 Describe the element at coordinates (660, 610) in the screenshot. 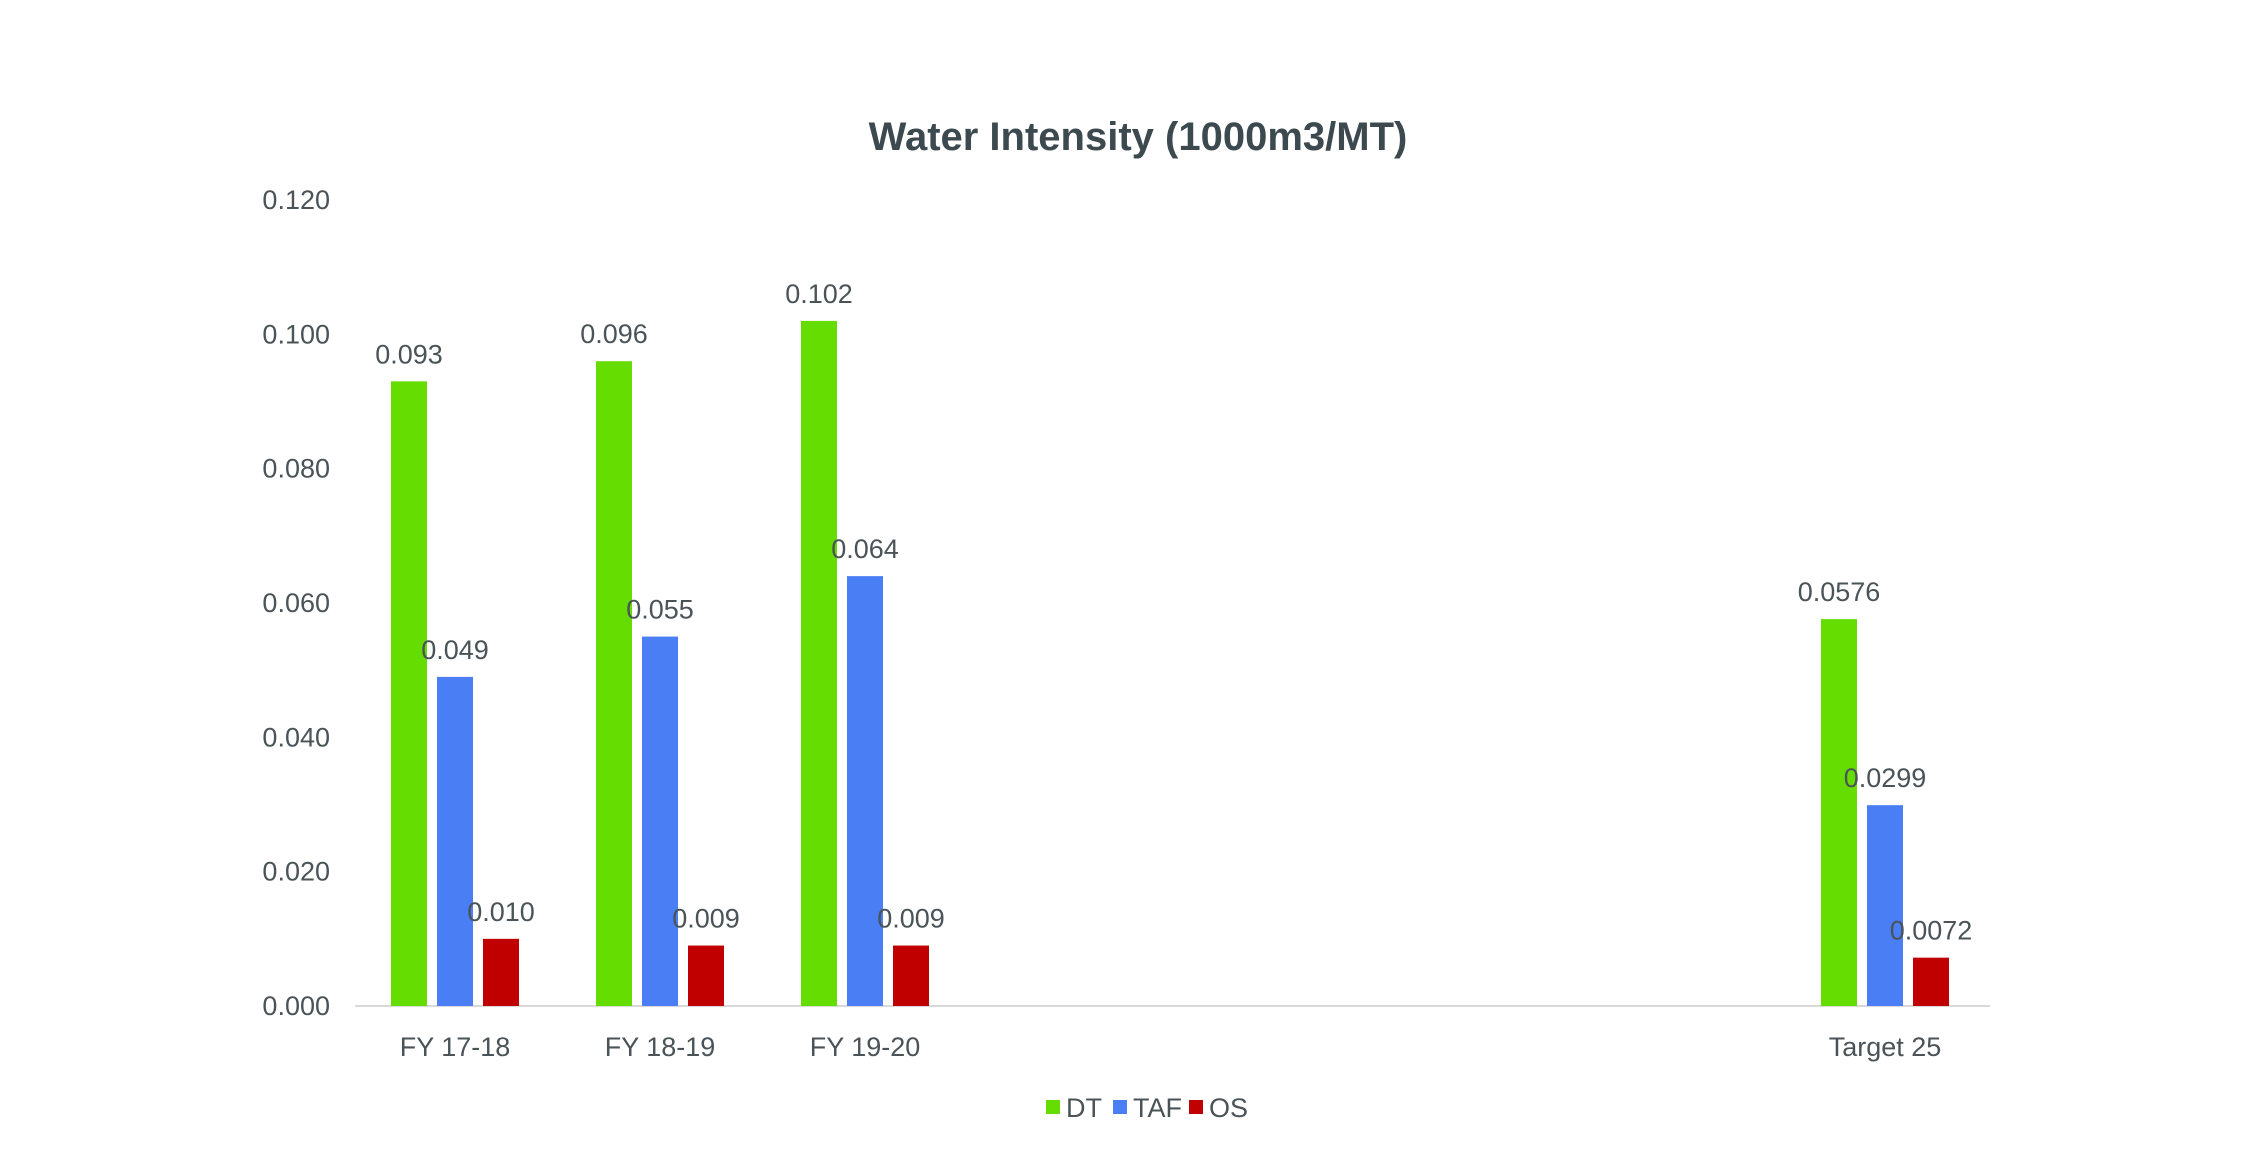

I see `data-label: 0.055` at that location.